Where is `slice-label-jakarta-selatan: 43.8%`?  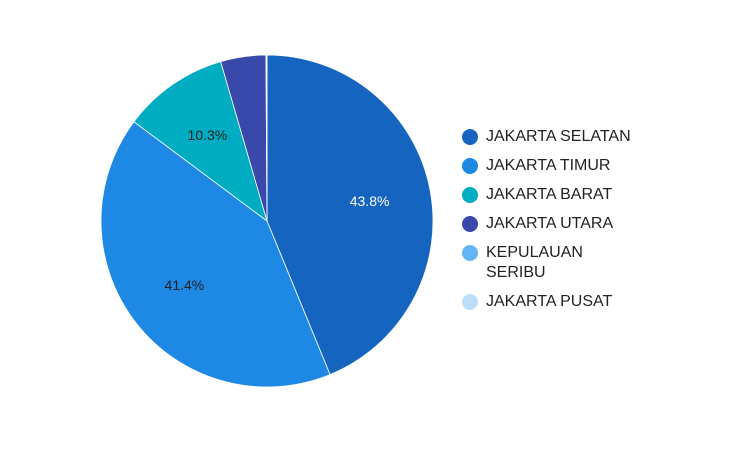 slice-label-jakarta-selatan: 43.8% is located at coordinates (370, 201).